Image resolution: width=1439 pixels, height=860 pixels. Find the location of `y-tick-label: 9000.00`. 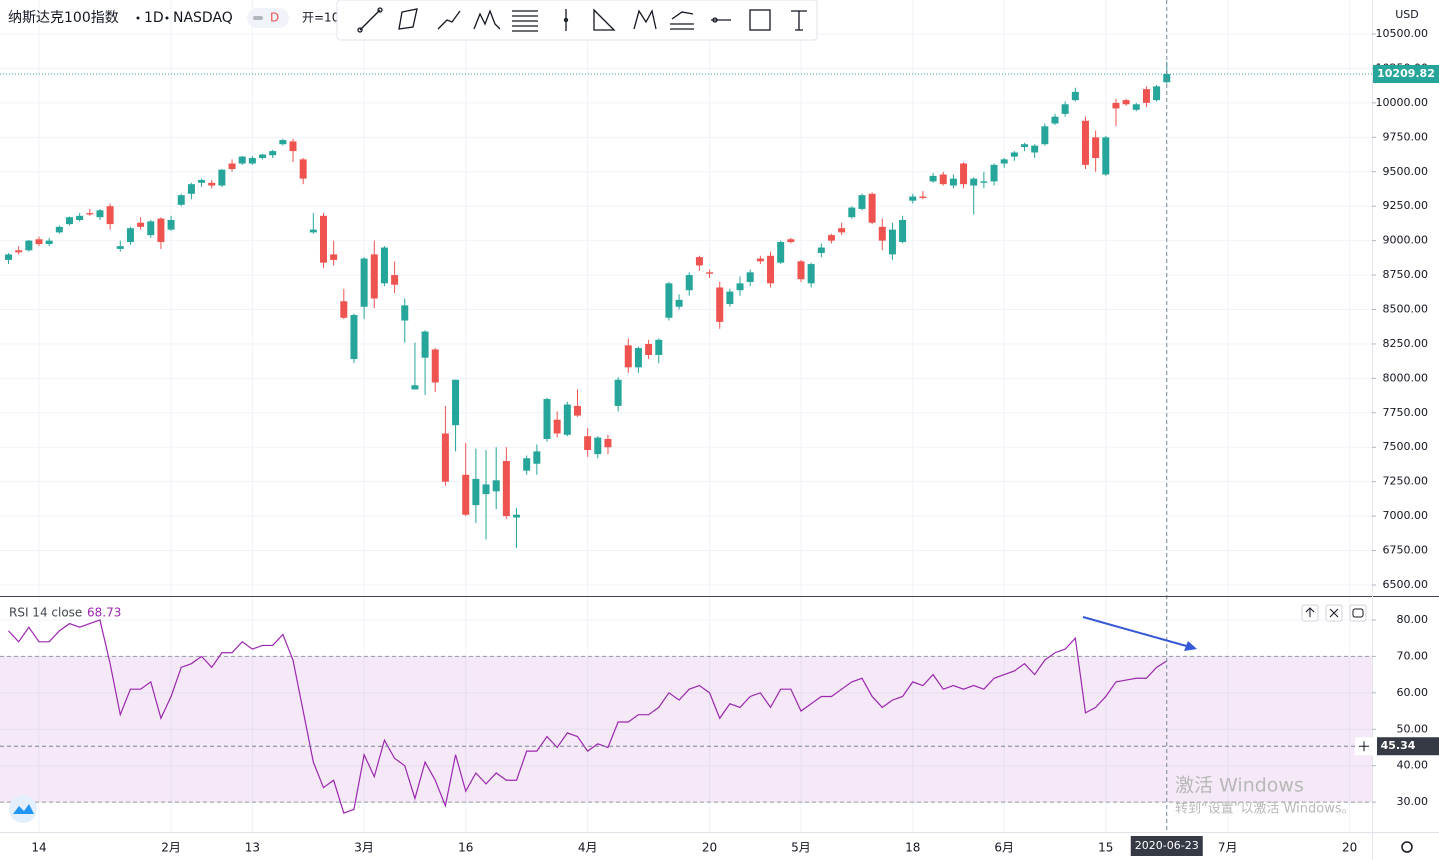

y-tick-label: 9000.00 is located at coordinates (1406, 240).